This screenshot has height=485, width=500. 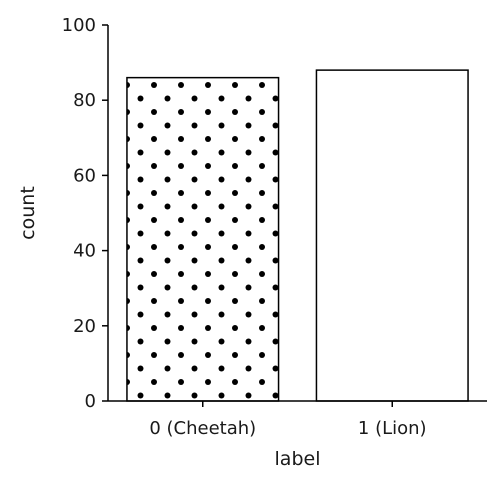 I want to click on y-tick-label-5: 100, so click(x=79, y=25).